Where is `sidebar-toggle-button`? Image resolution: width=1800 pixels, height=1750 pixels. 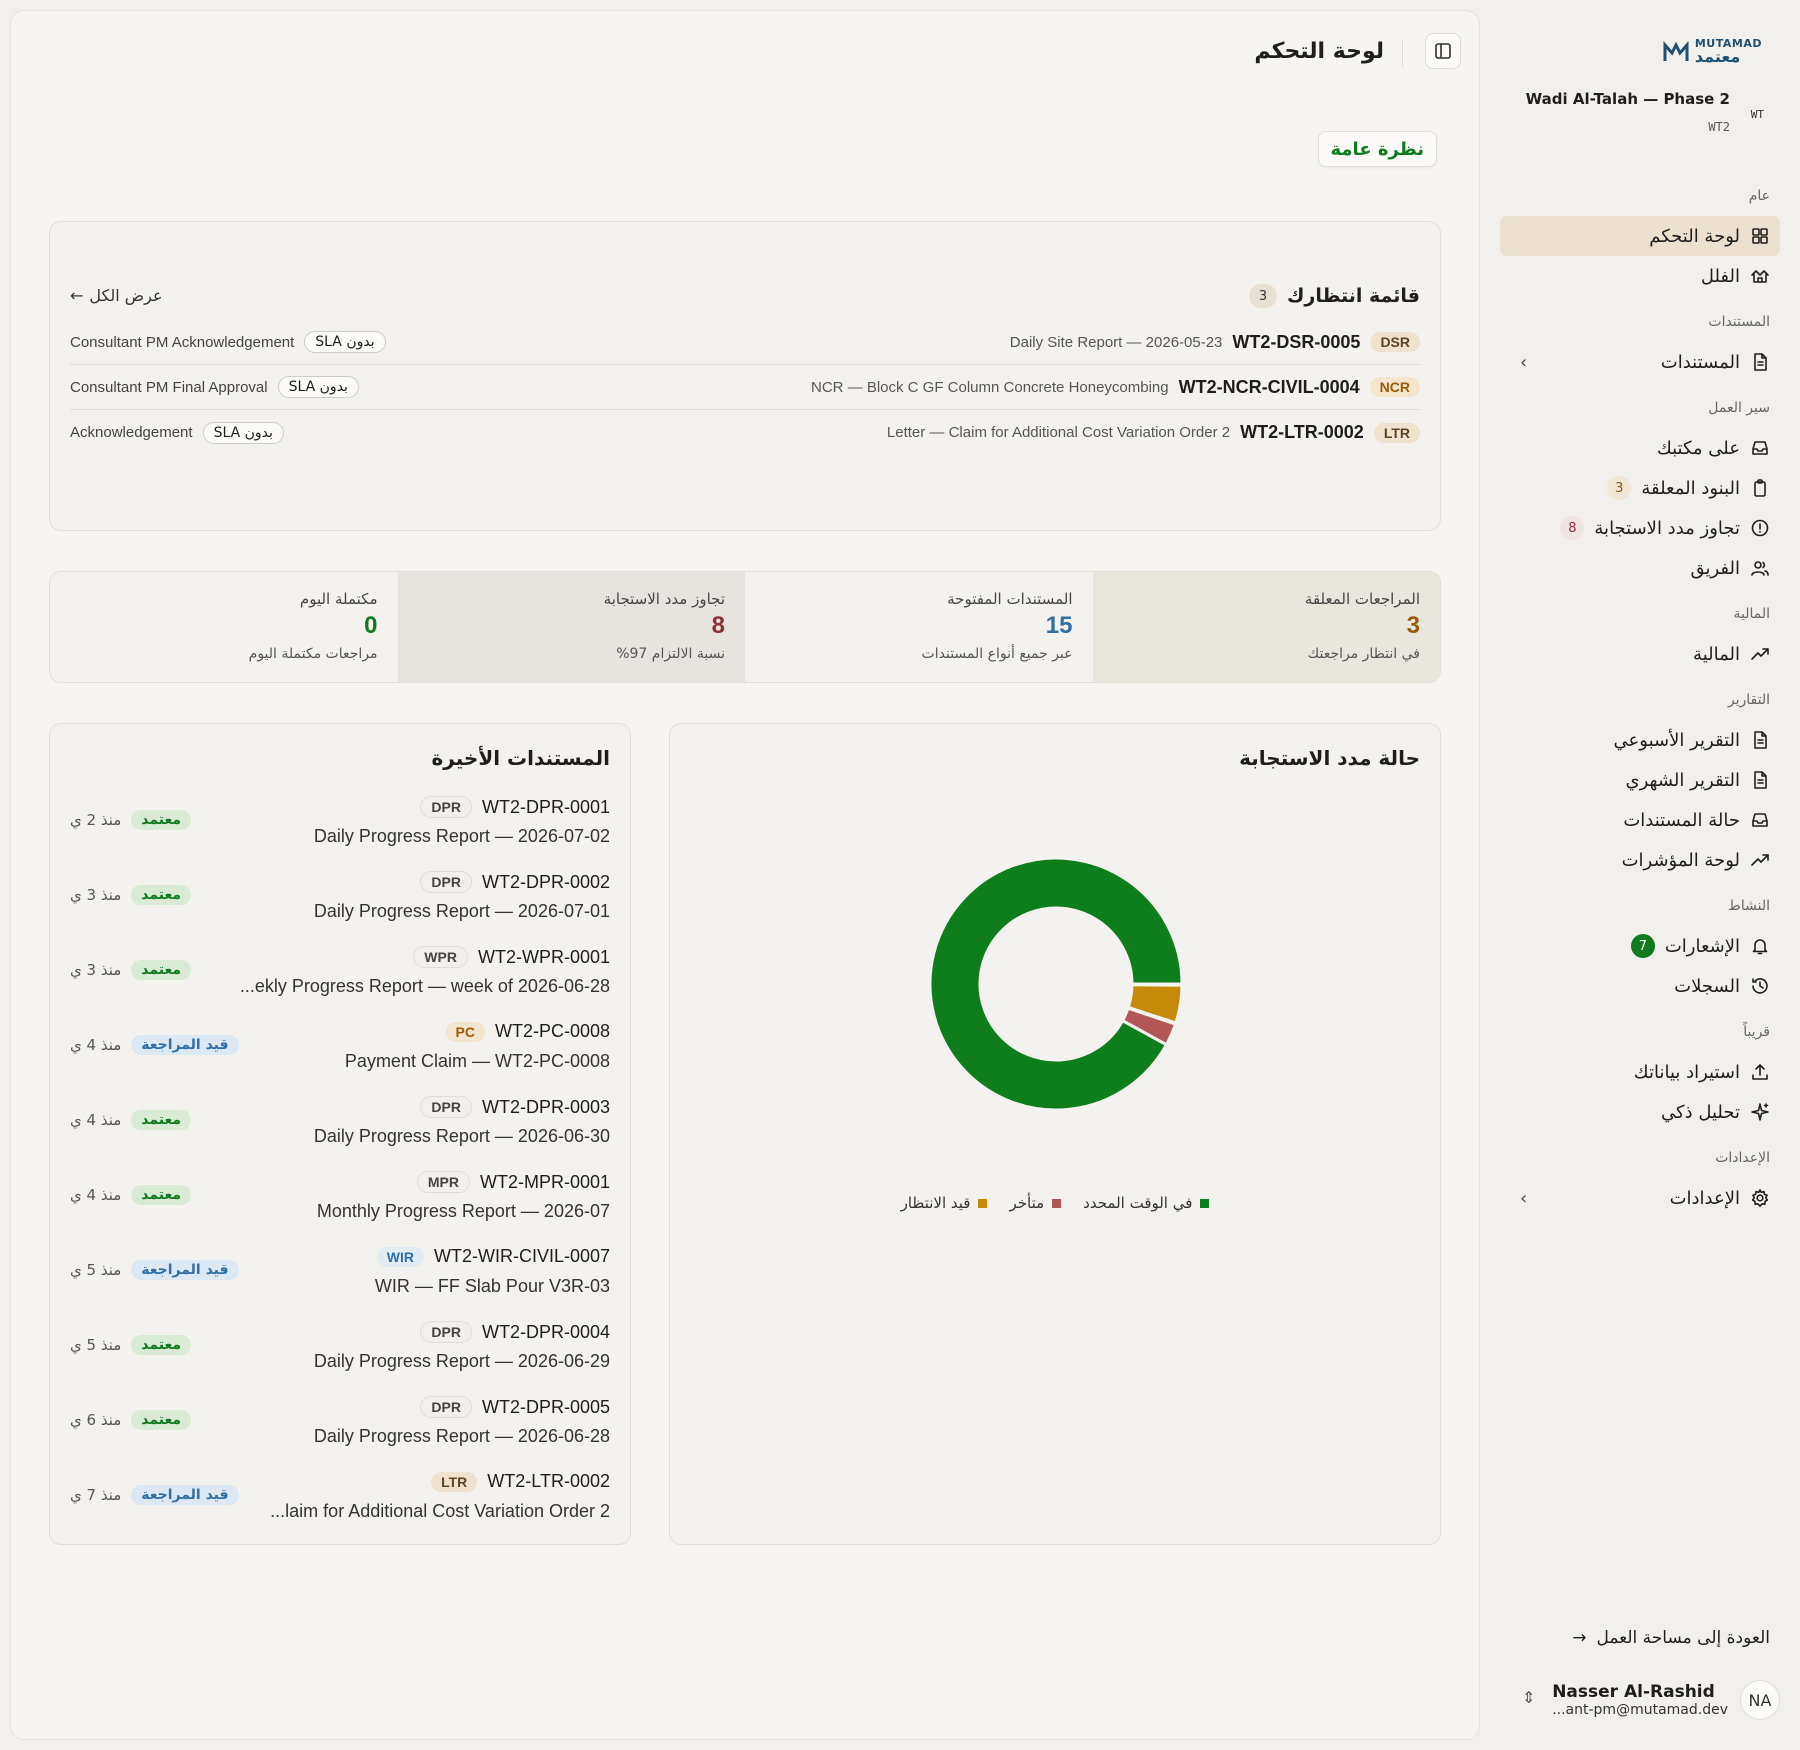
sidebar-toggle-button is located at coordinates (1443, 51).